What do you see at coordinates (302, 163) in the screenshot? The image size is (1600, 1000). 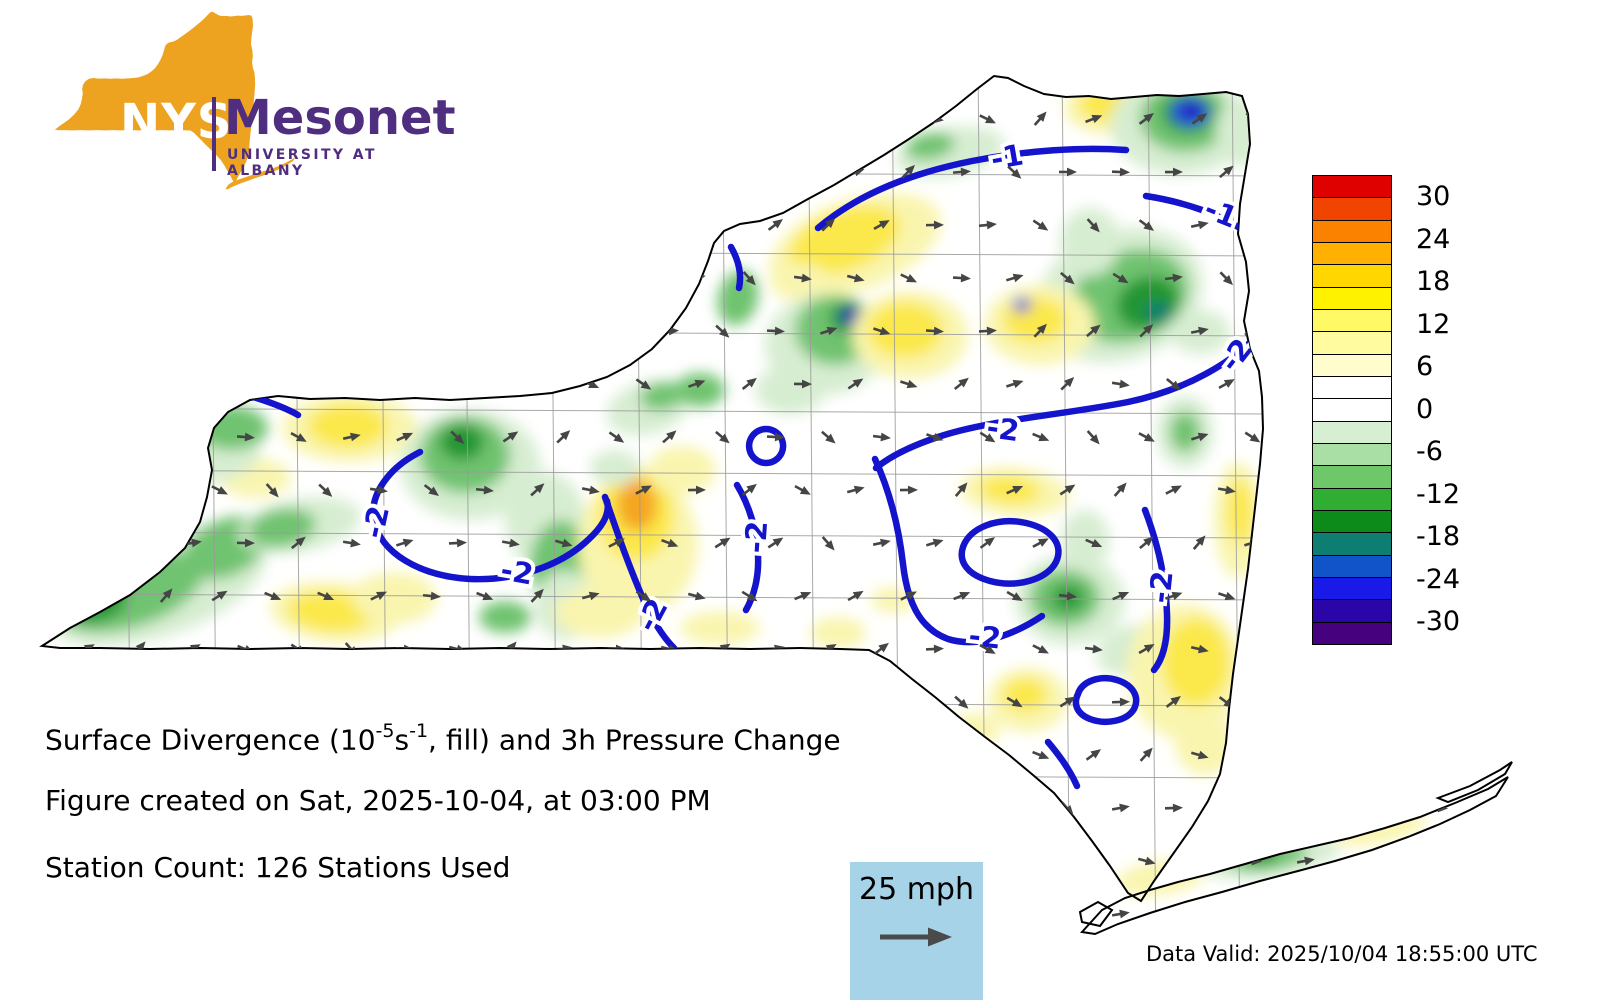 I see `logo-university-text: UNIVERSITY AT ALBANY` at bounding box center [302, 163].